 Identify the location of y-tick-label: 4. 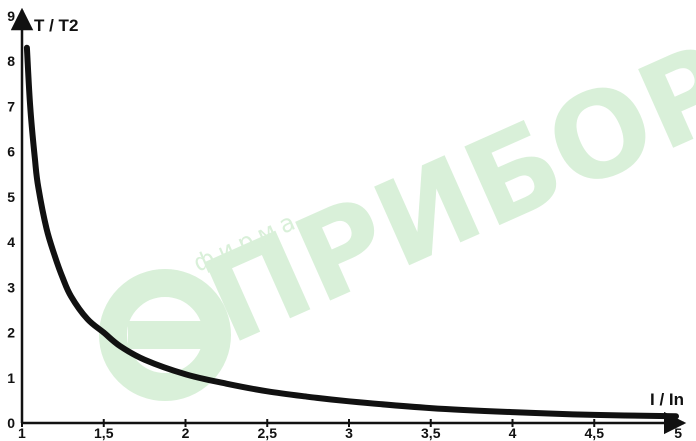
(11, 242).